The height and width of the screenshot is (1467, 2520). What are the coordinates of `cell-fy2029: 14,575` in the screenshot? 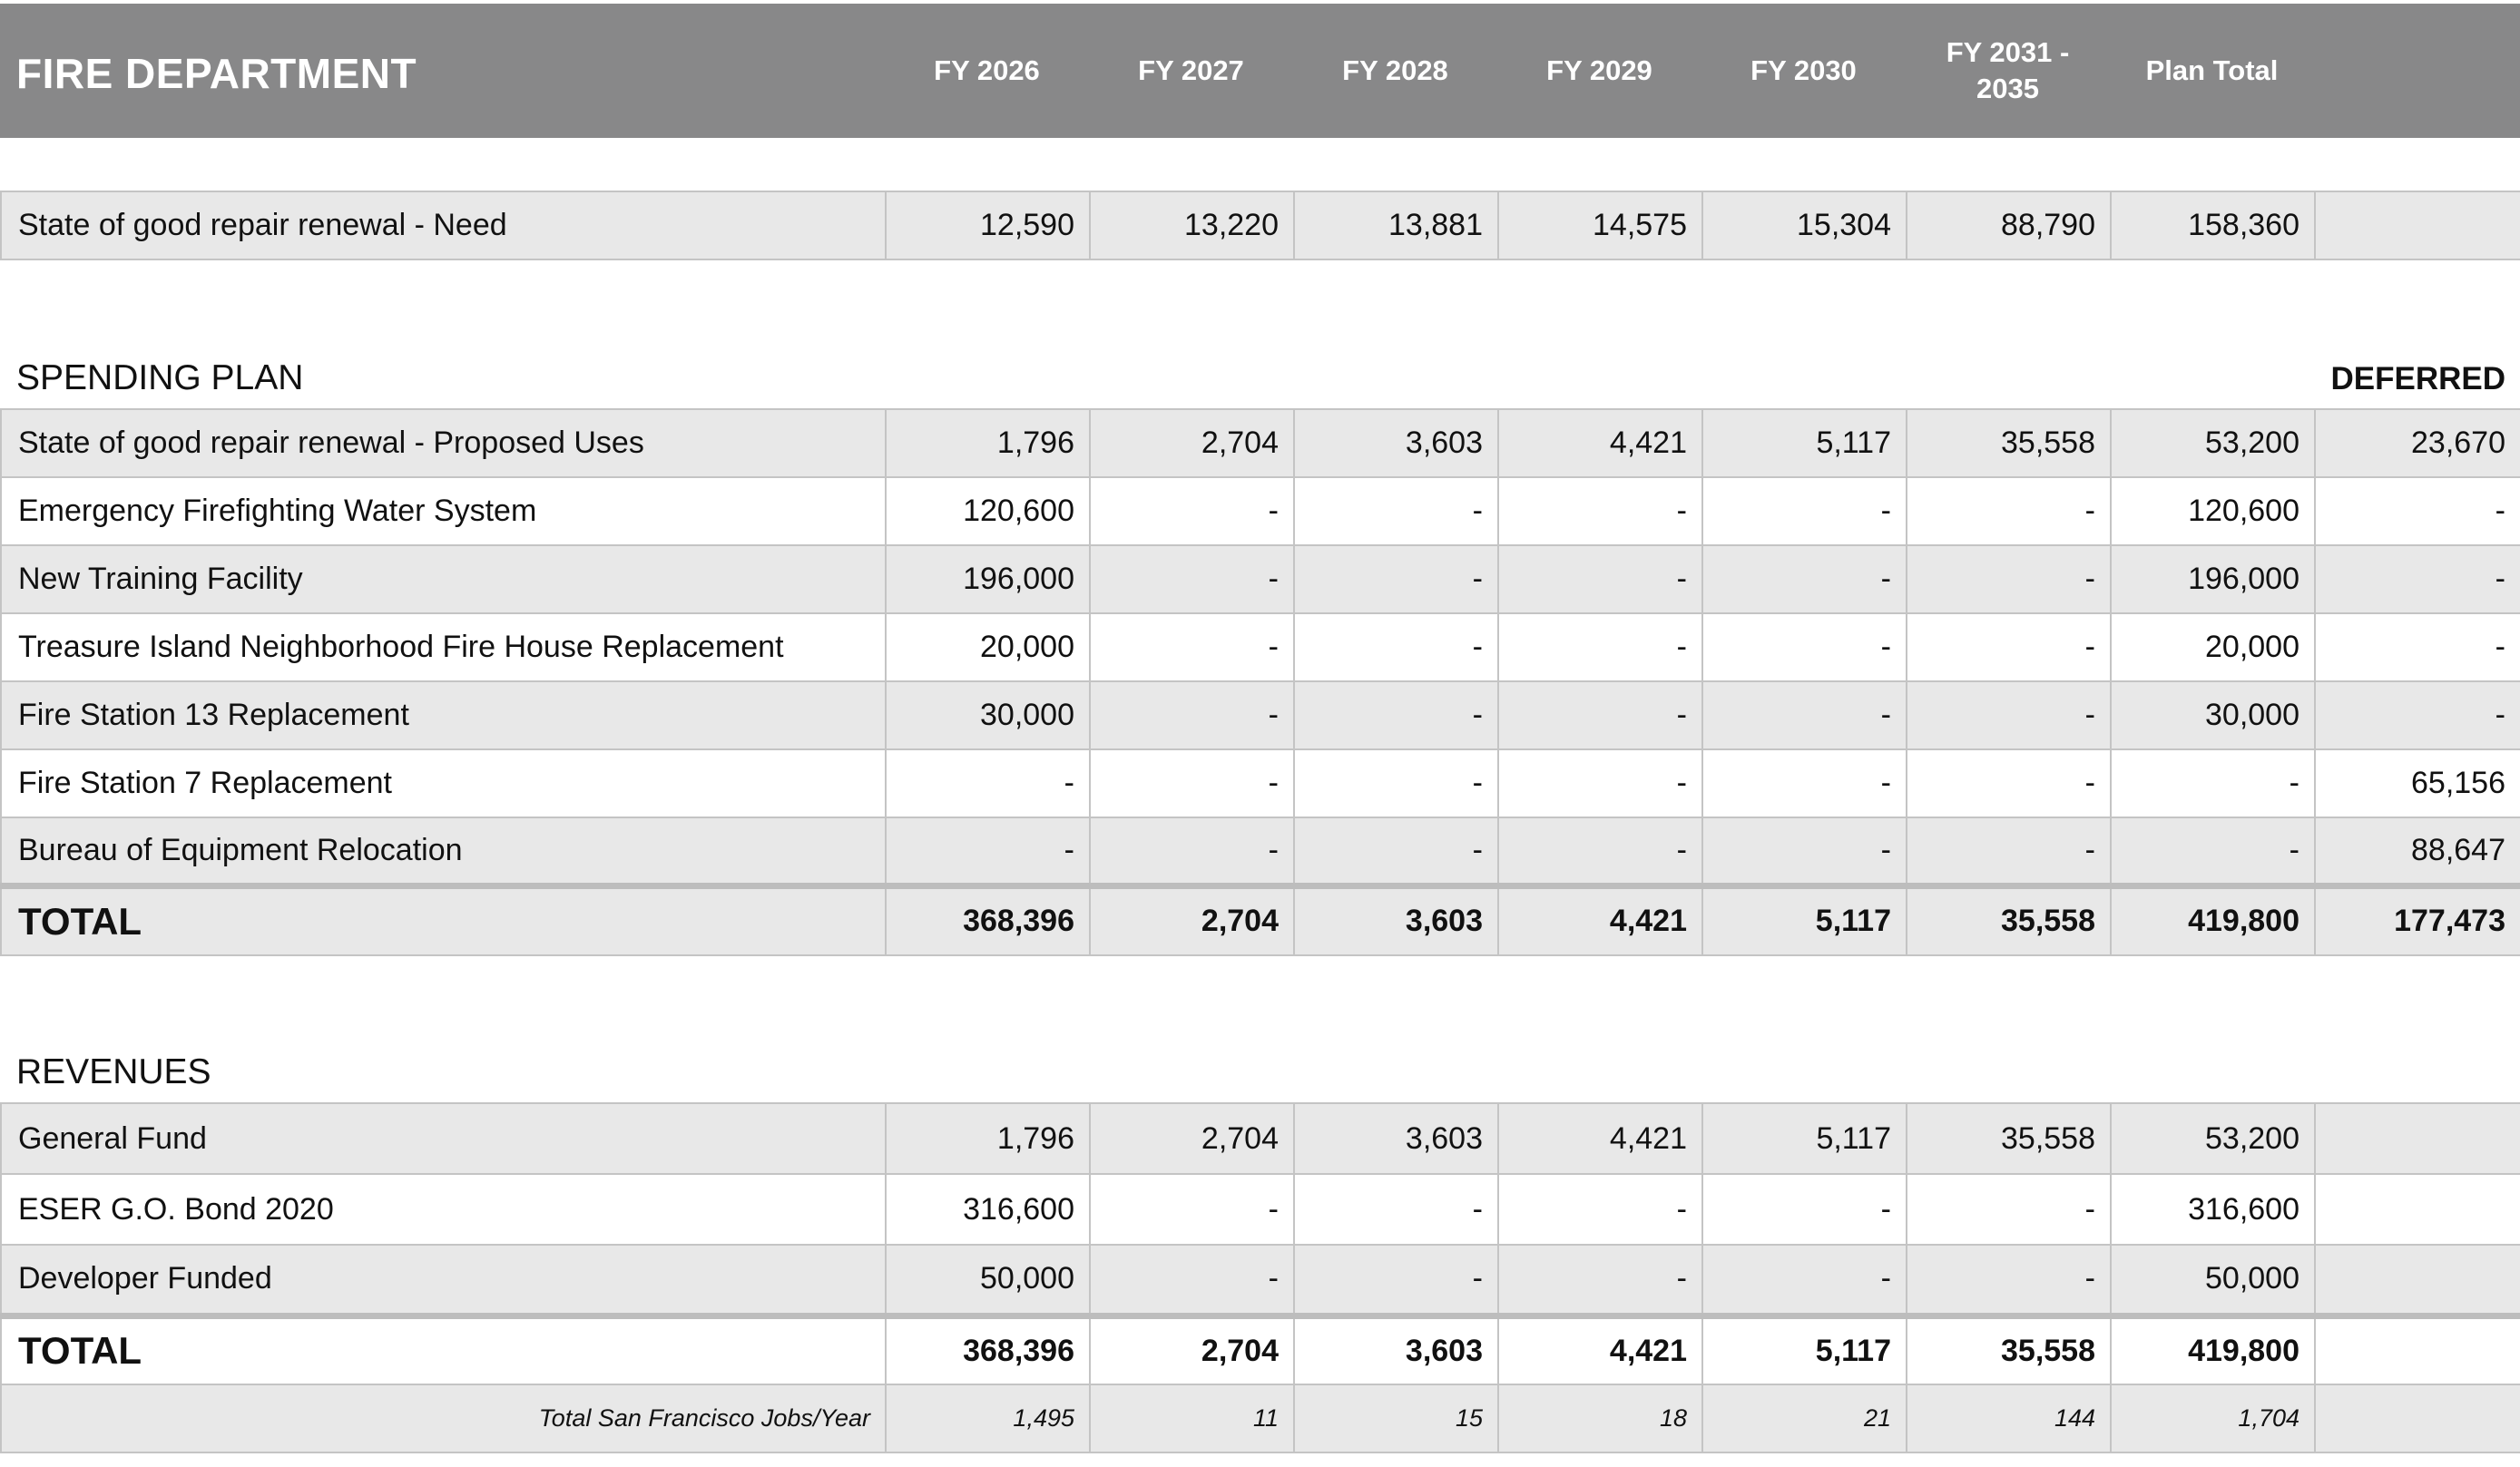 It's located at (1600, 225).